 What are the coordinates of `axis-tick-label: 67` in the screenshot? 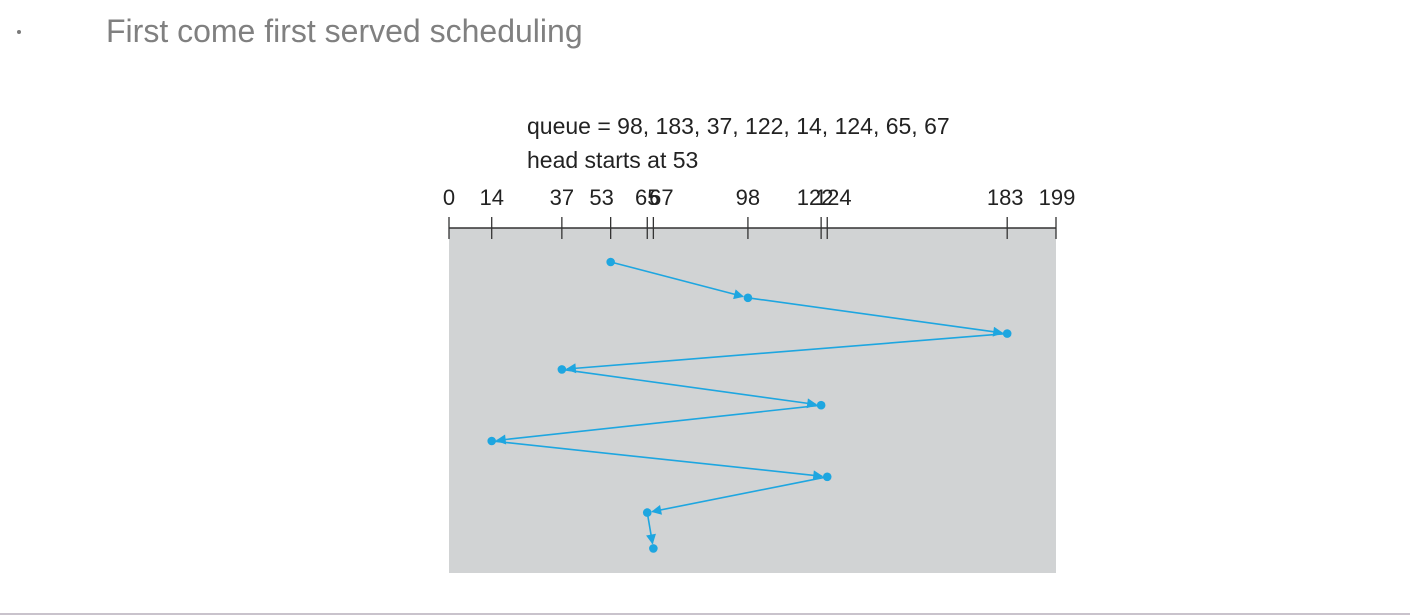 It's located at (661, 197).